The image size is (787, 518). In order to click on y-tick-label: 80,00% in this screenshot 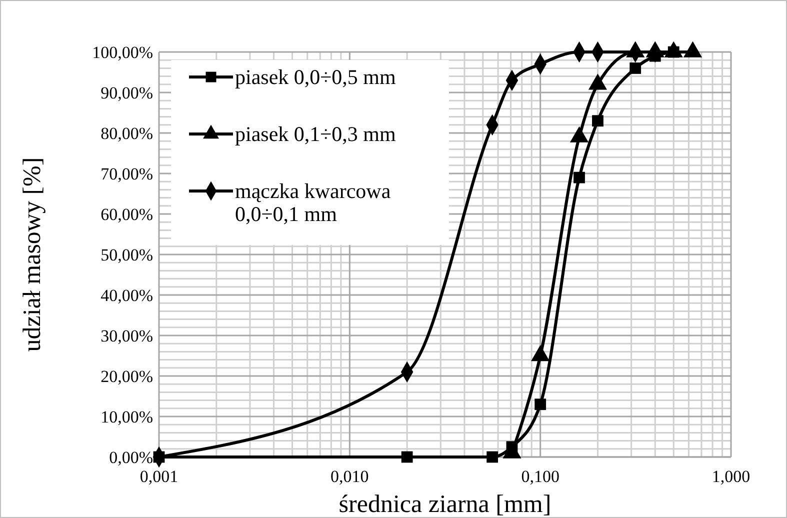, I will do `click(126, 133)`.